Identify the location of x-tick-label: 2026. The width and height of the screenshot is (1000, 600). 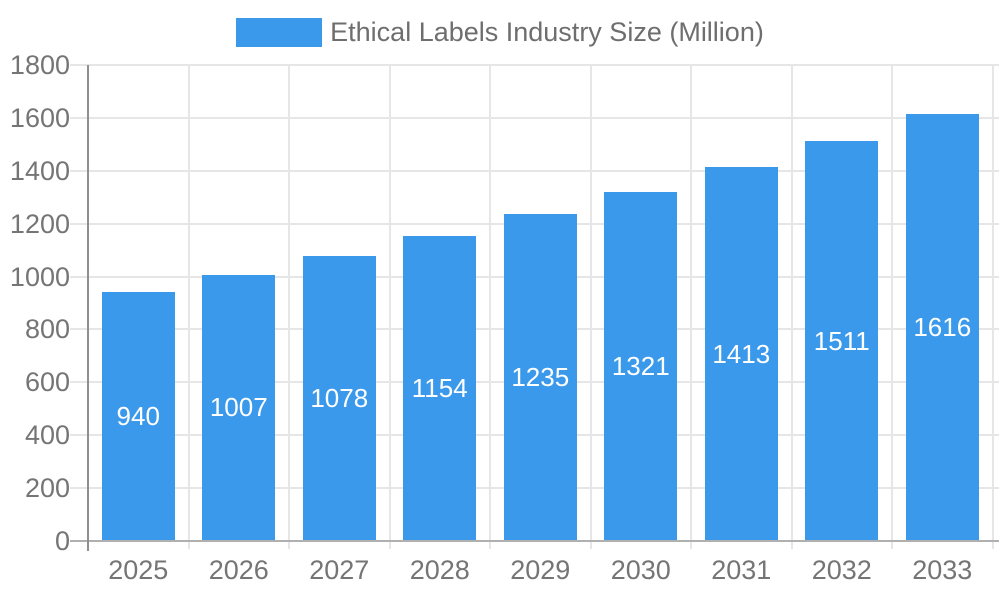
(238, 570).